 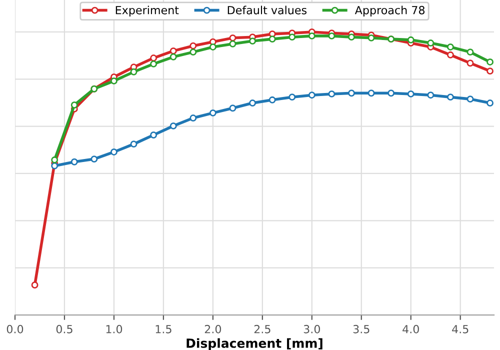 I want to click on legend-label: Experiment, so click(x=147, y=11).